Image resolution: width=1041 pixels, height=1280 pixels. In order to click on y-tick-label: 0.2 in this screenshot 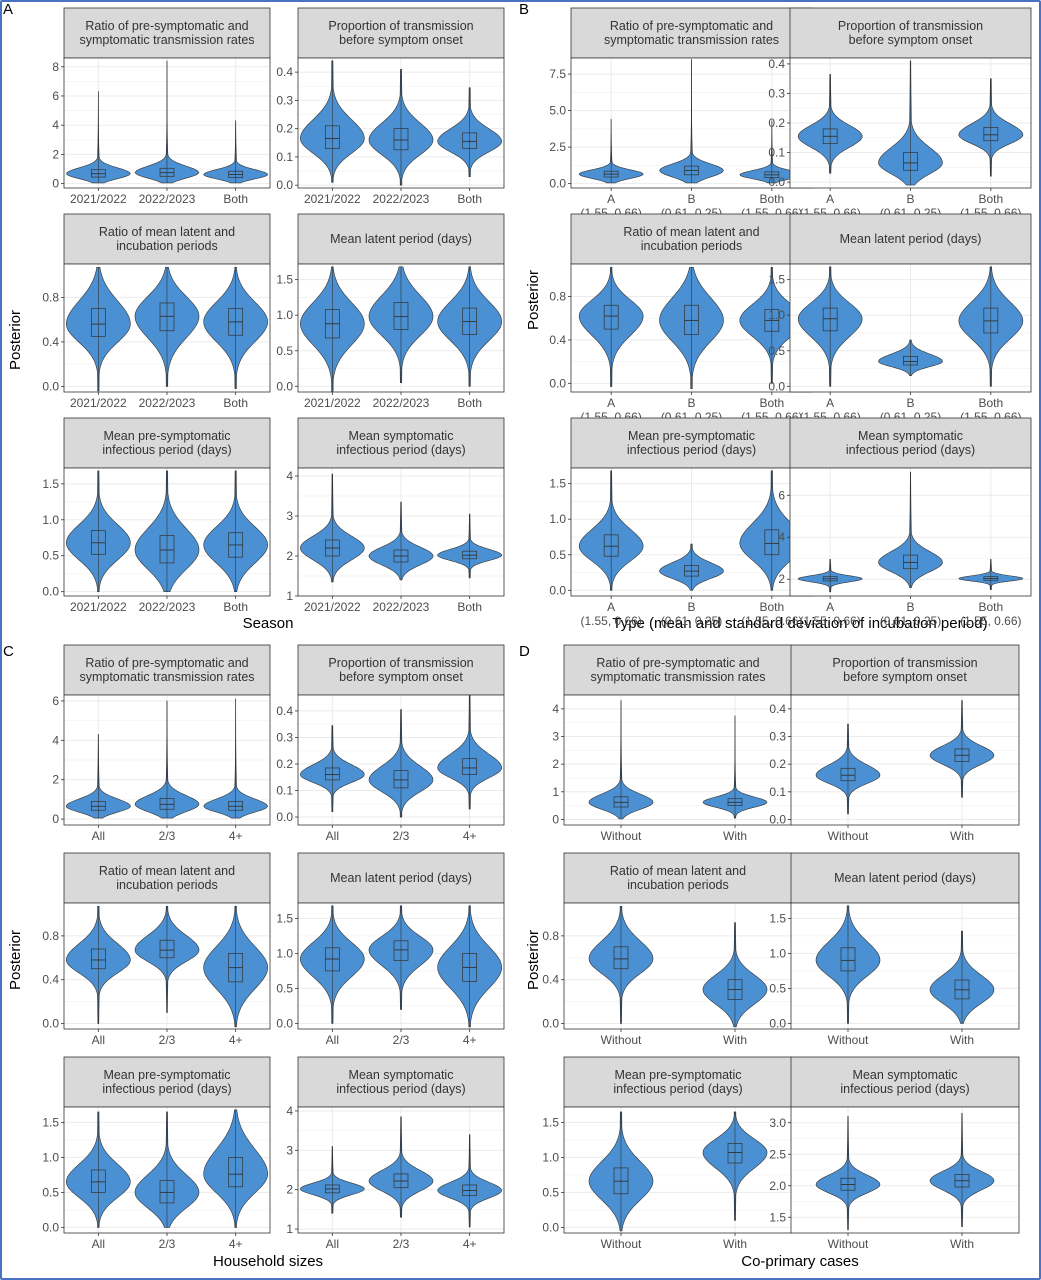, I will do `click(284, 129)`.